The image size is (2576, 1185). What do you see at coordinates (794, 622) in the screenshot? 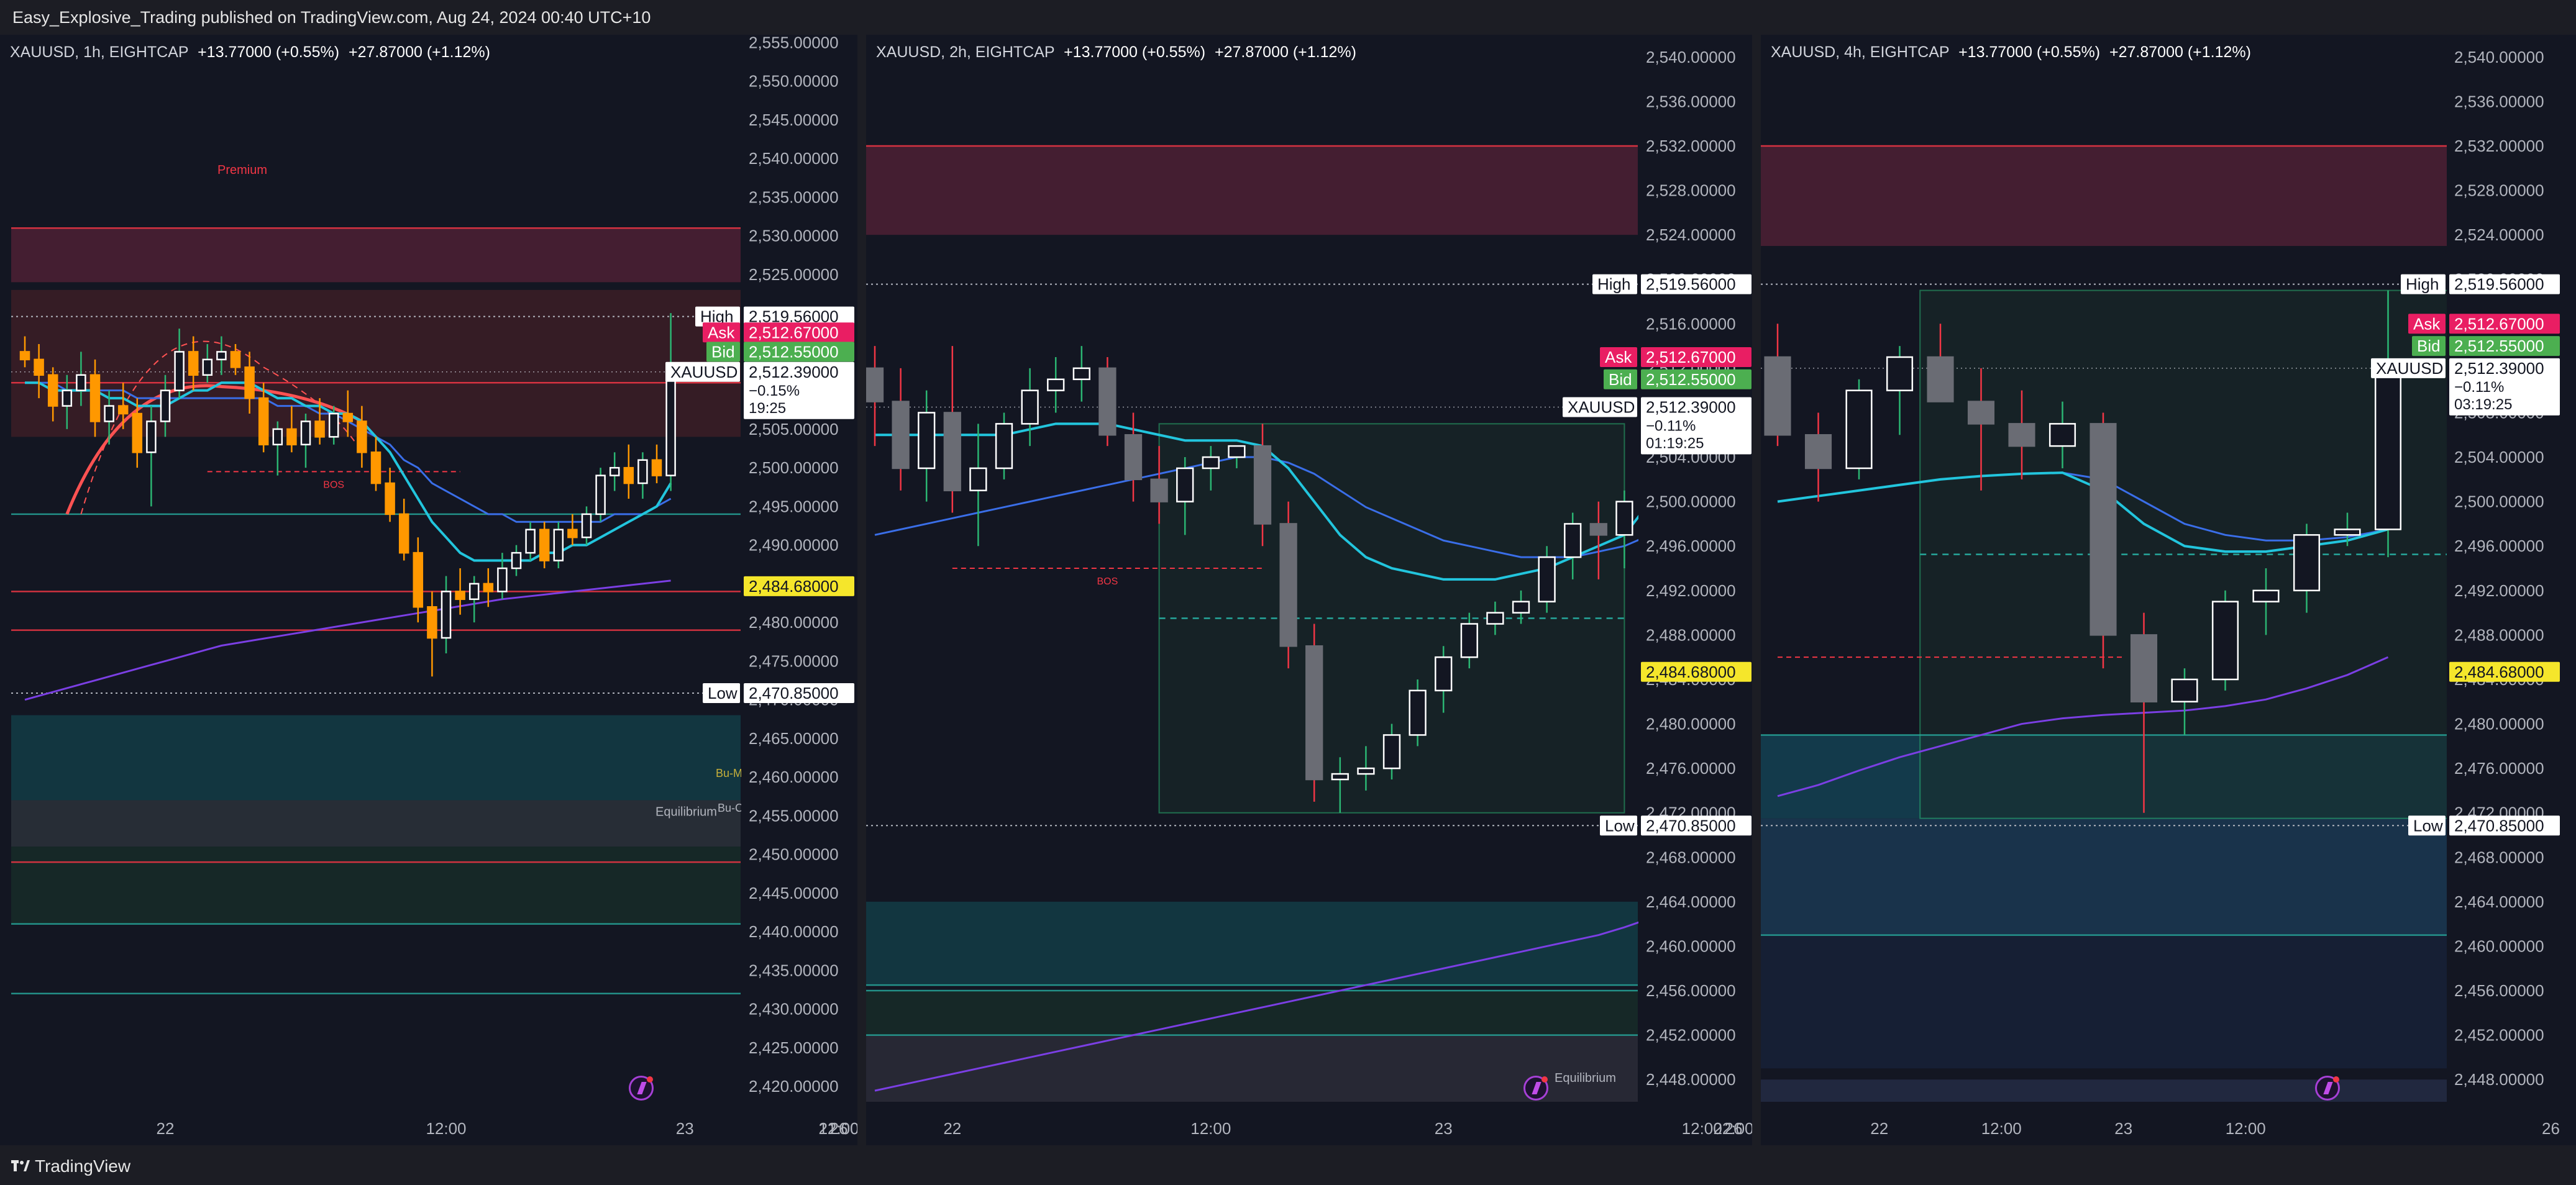
I see `y-tick-label: 2,480.00000` at bounding box center [794, 622].